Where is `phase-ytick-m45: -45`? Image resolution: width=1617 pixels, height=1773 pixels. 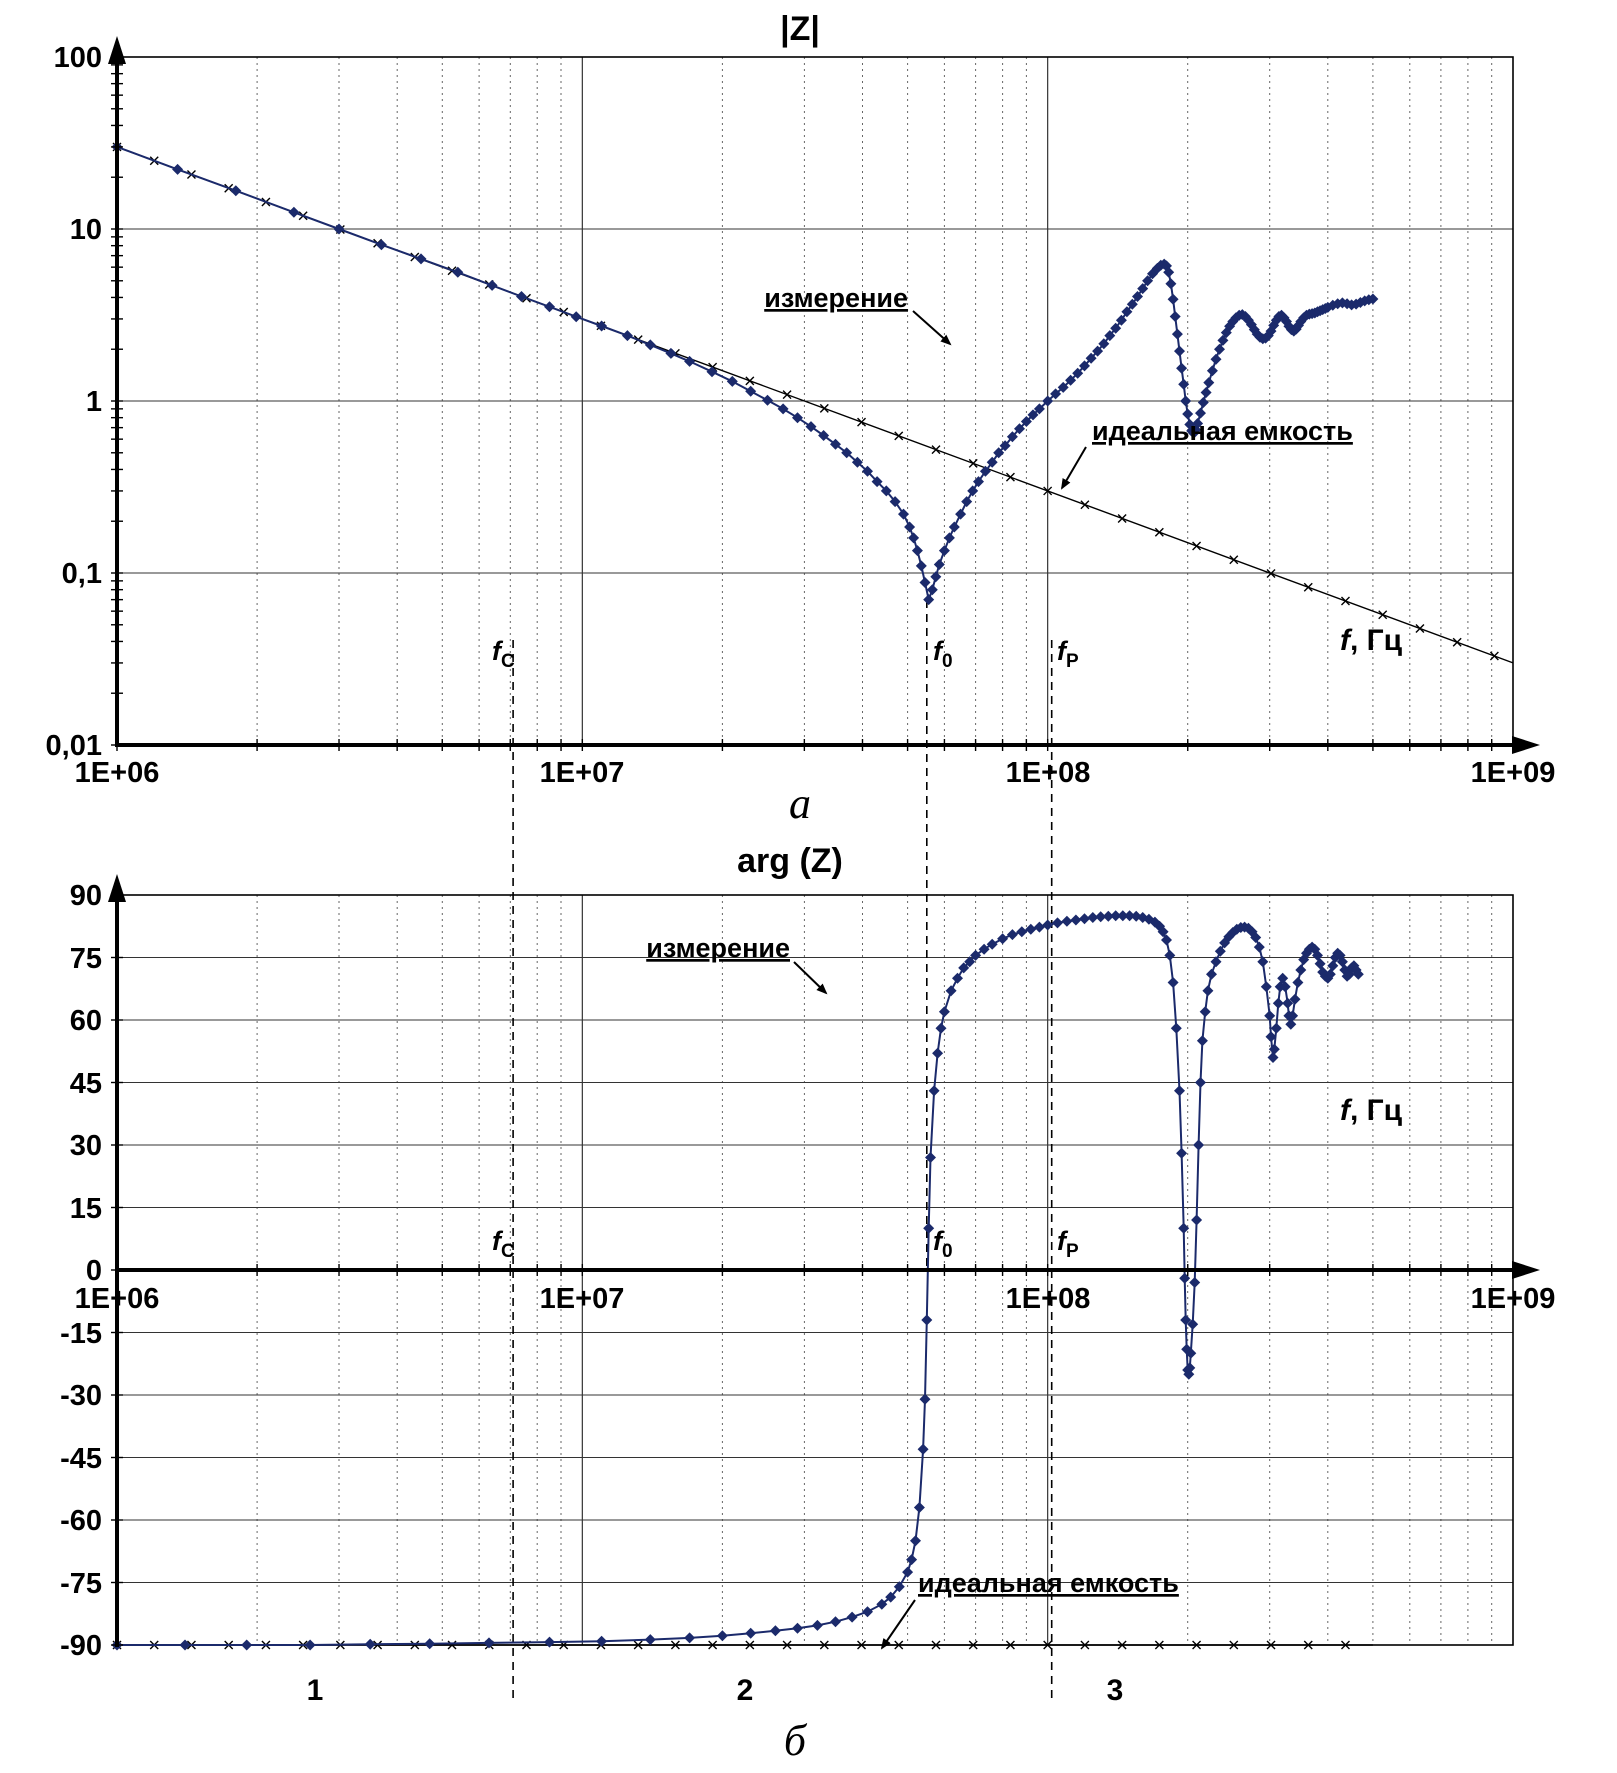
phase-ytick-m45: -45 is located at coordinates (81, 1459).